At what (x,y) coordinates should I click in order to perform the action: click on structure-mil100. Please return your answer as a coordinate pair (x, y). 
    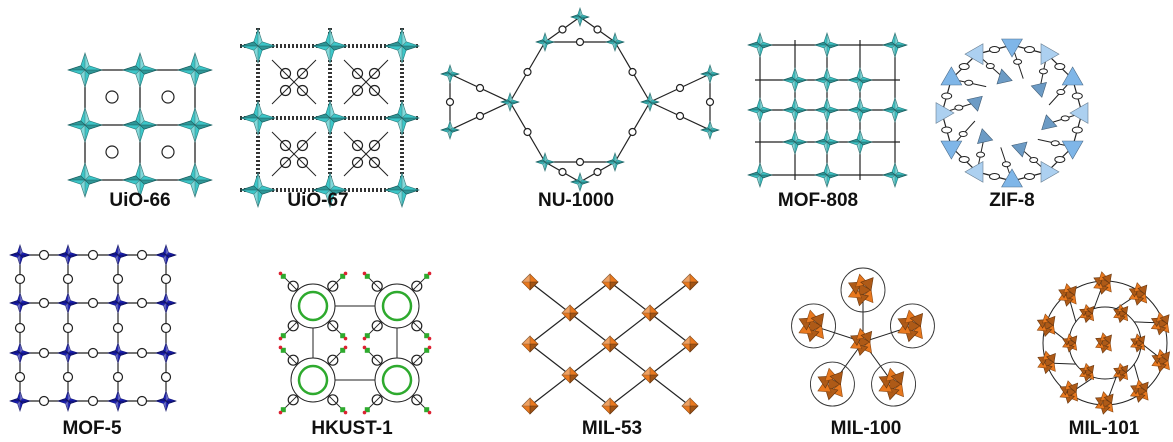
    Looking at the image, I should click on (865, 342).